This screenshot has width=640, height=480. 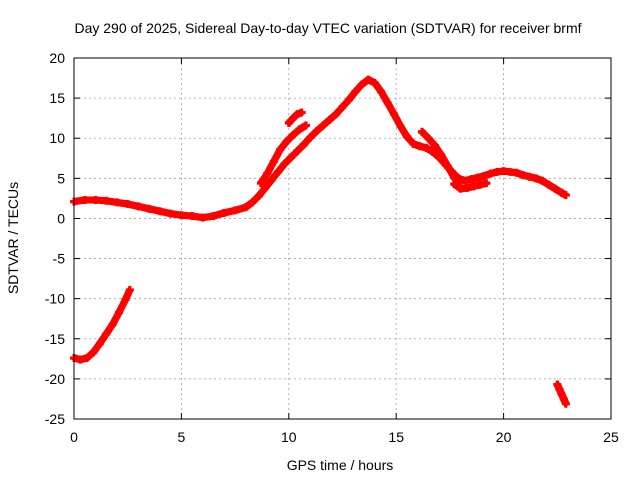 I want to click on y-tick-label: -20, so click(x=55, y=379).